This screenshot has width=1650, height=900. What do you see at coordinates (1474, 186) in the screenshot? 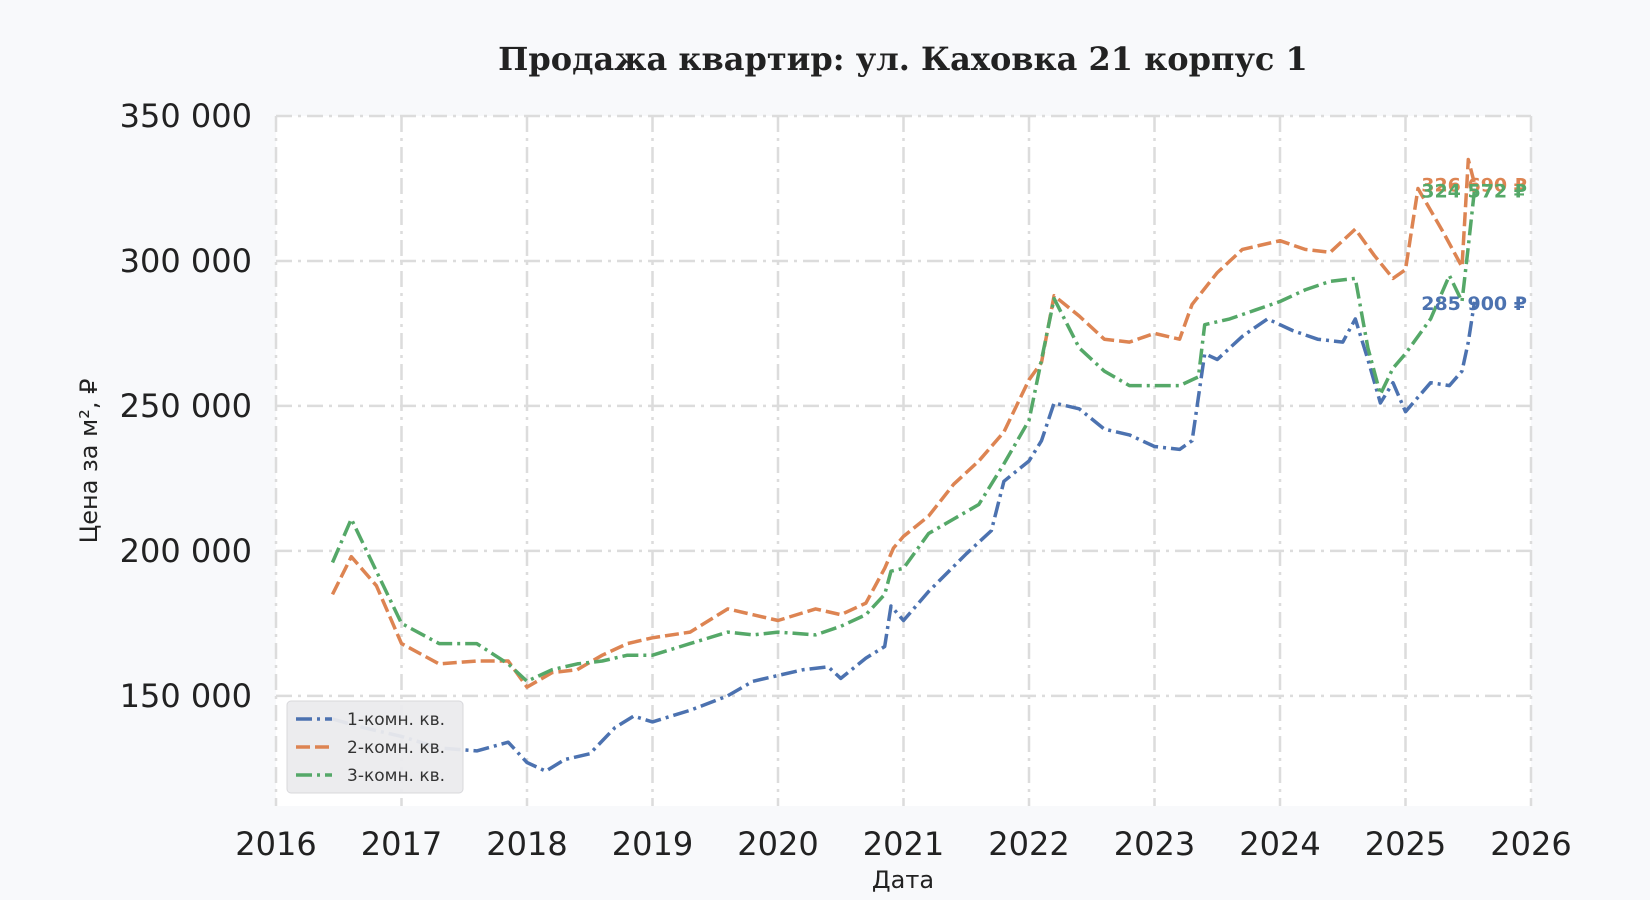
I see `end-label-2: 326 690 ₽` at bounding box center [1474, 186].